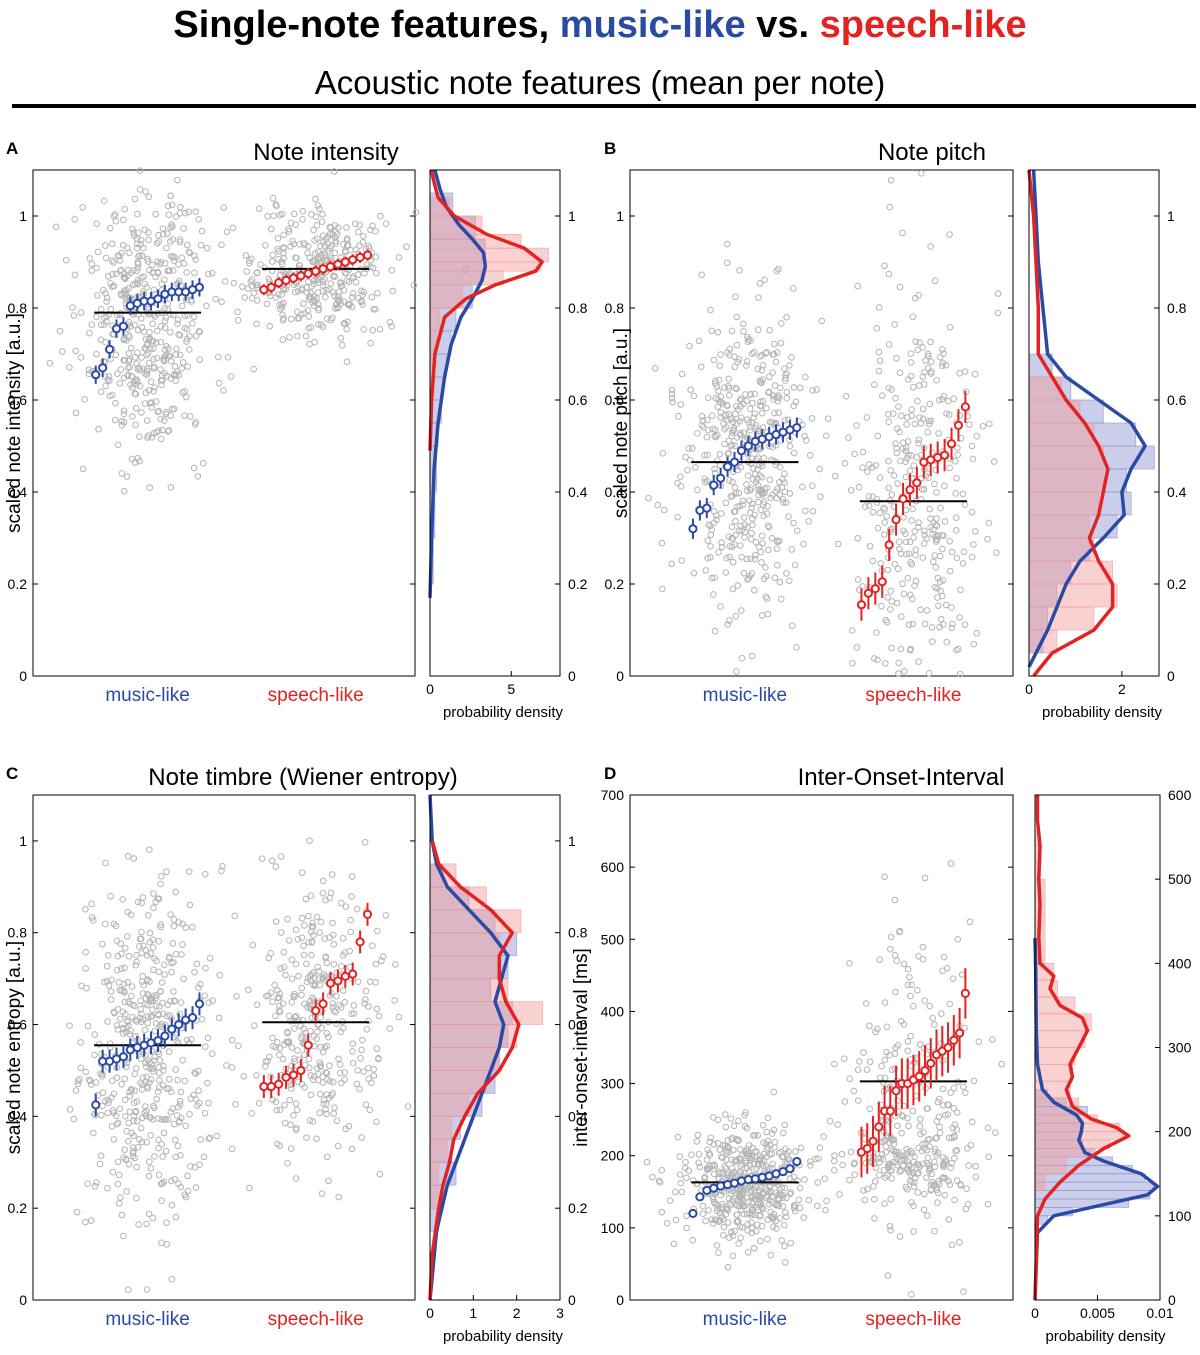  What do you see at coordinates (172, 1029) in the screenshot?
I see `bin-mean-point` at bounding box center [172, 1029].